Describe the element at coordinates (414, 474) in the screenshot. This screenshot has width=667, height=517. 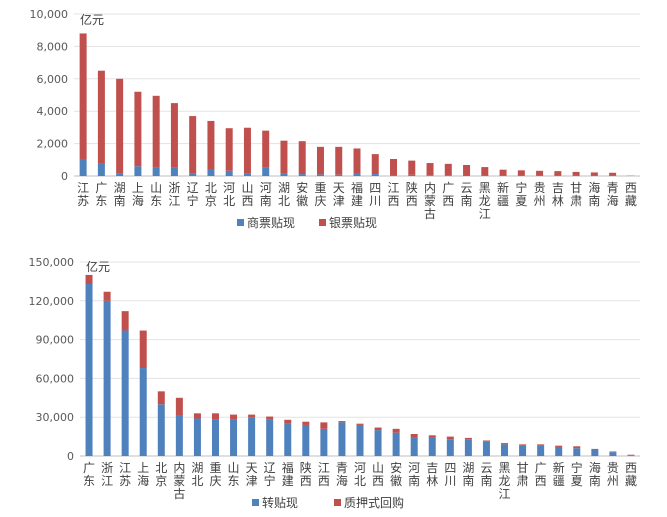
I see `x-tick-label: 河南` at that location.